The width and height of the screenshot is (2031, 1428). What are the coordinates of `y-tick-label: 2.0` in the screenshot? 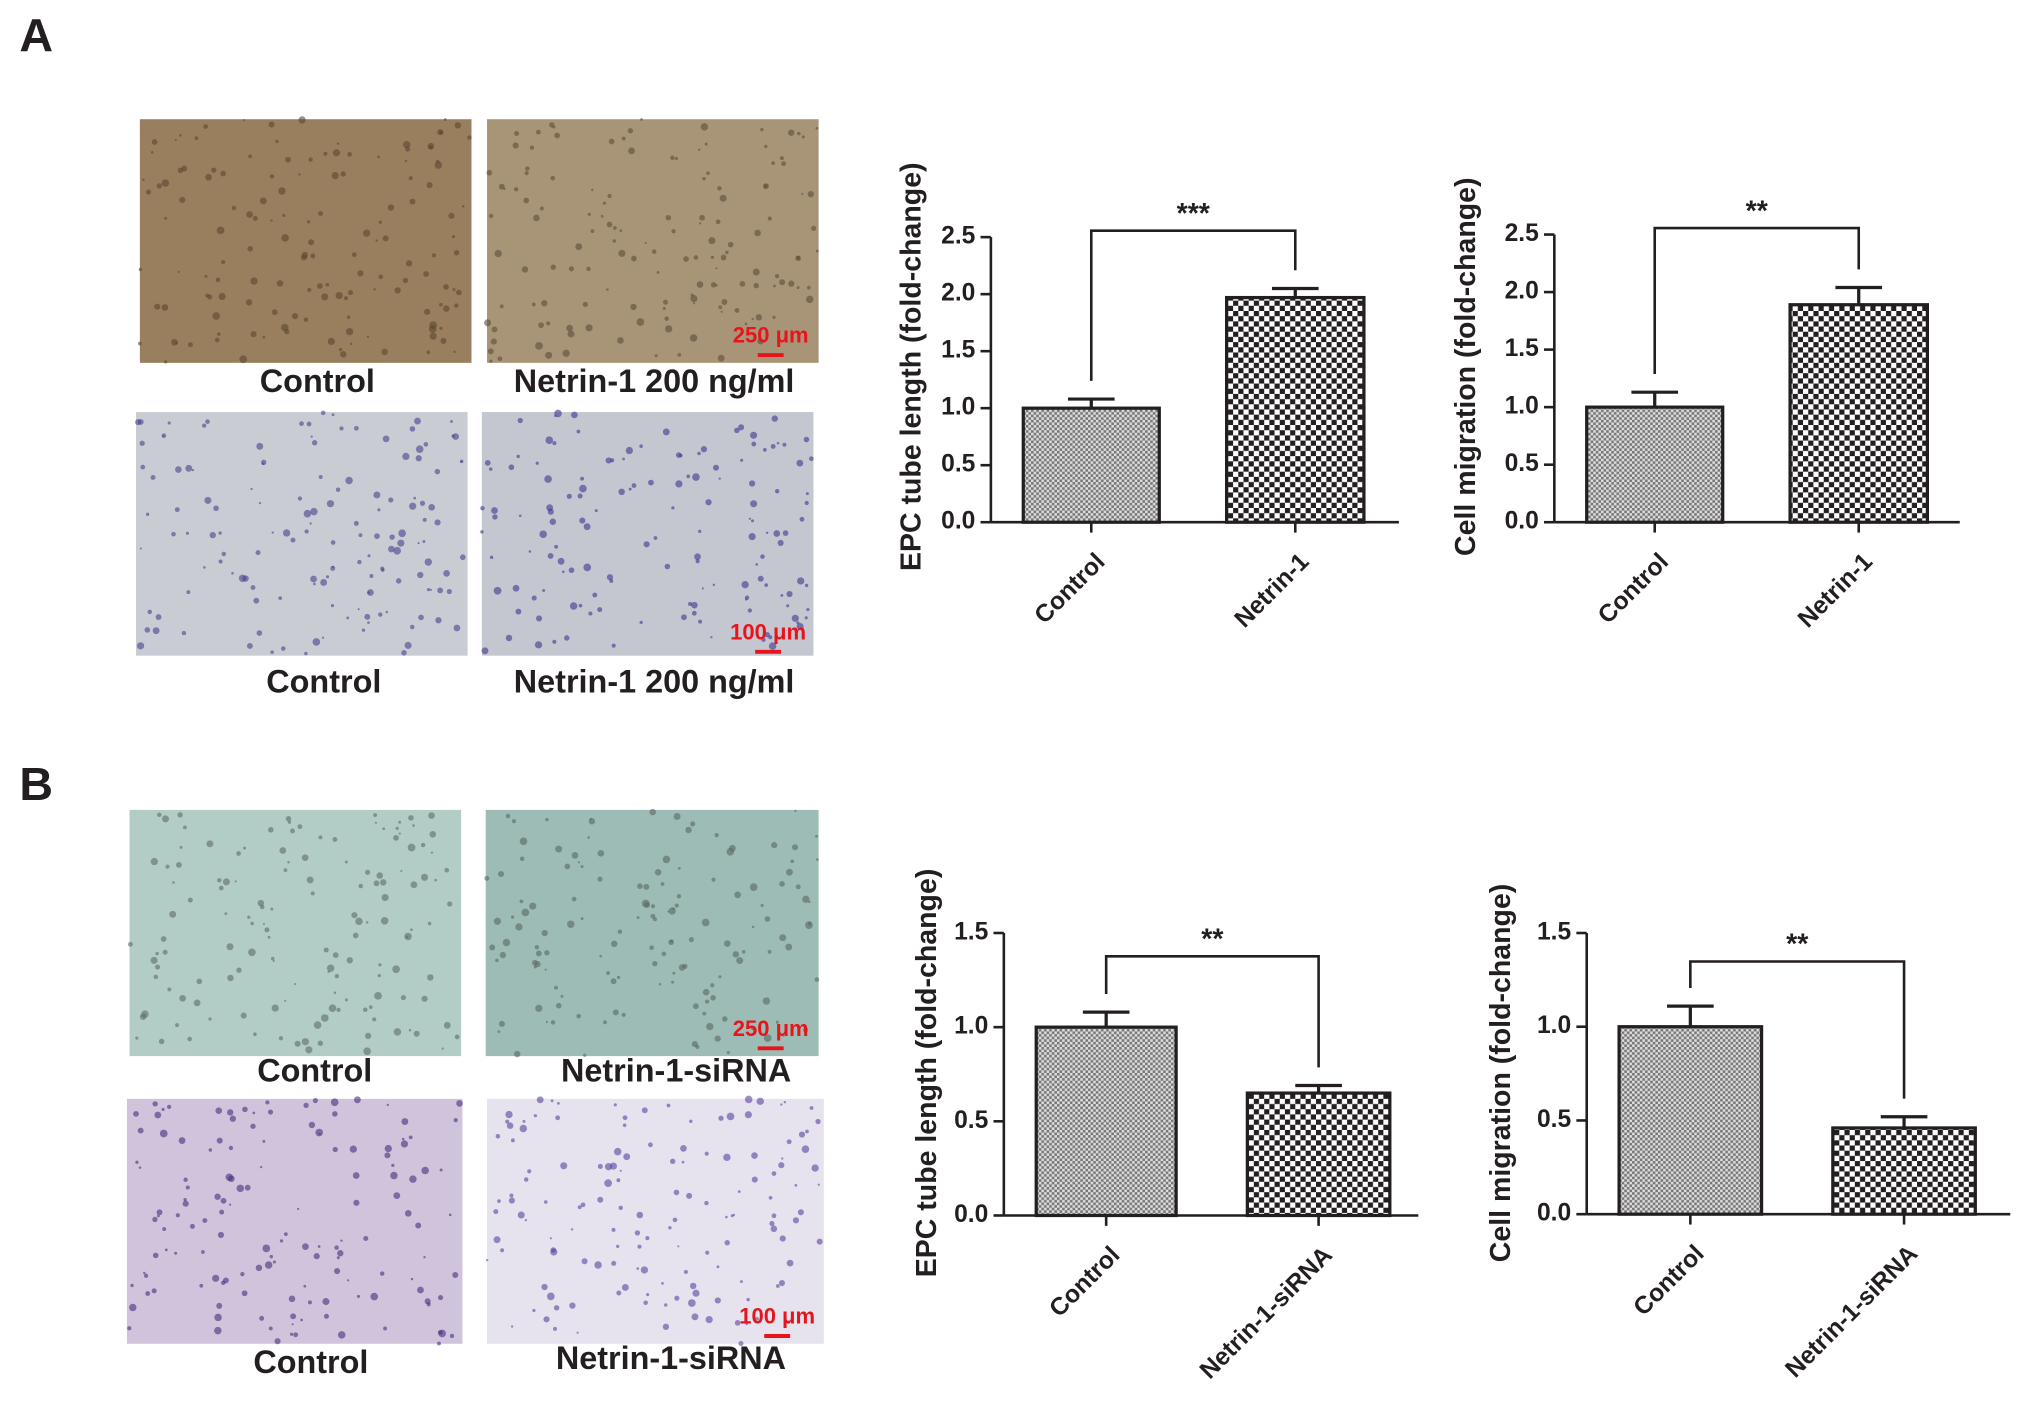 It's located at (1522, 291).